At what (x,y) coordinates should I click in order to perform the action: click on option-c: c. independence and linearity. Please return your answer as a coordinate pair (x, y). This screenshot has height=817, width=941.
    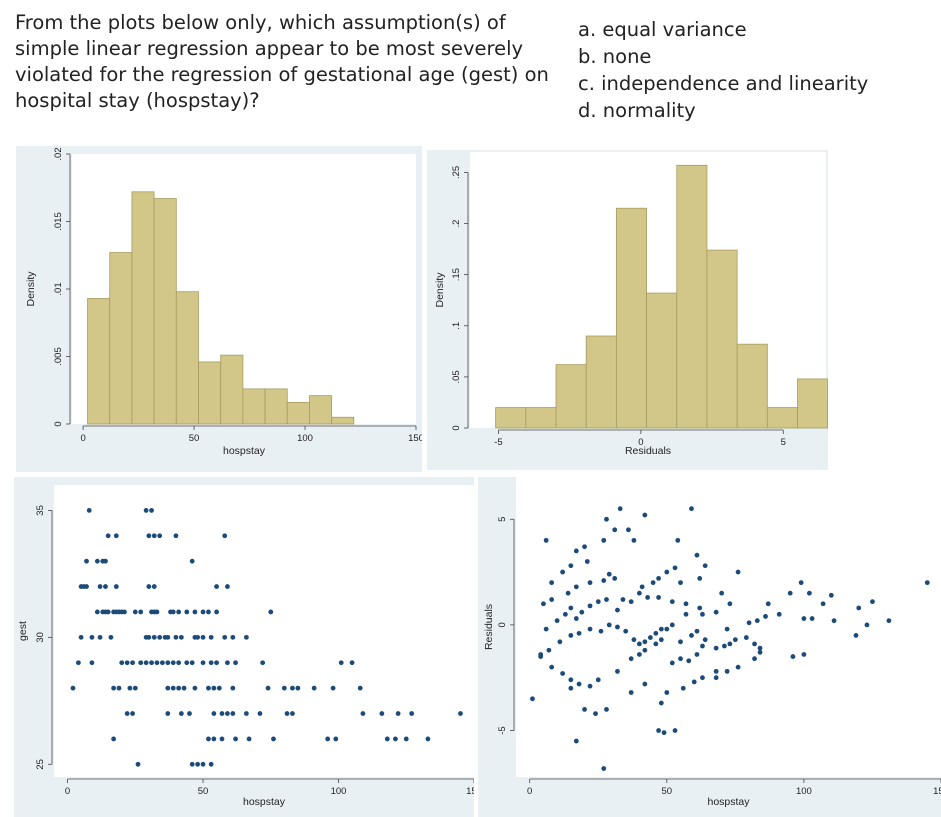
    Looking at the image, I should click on (723, 83).